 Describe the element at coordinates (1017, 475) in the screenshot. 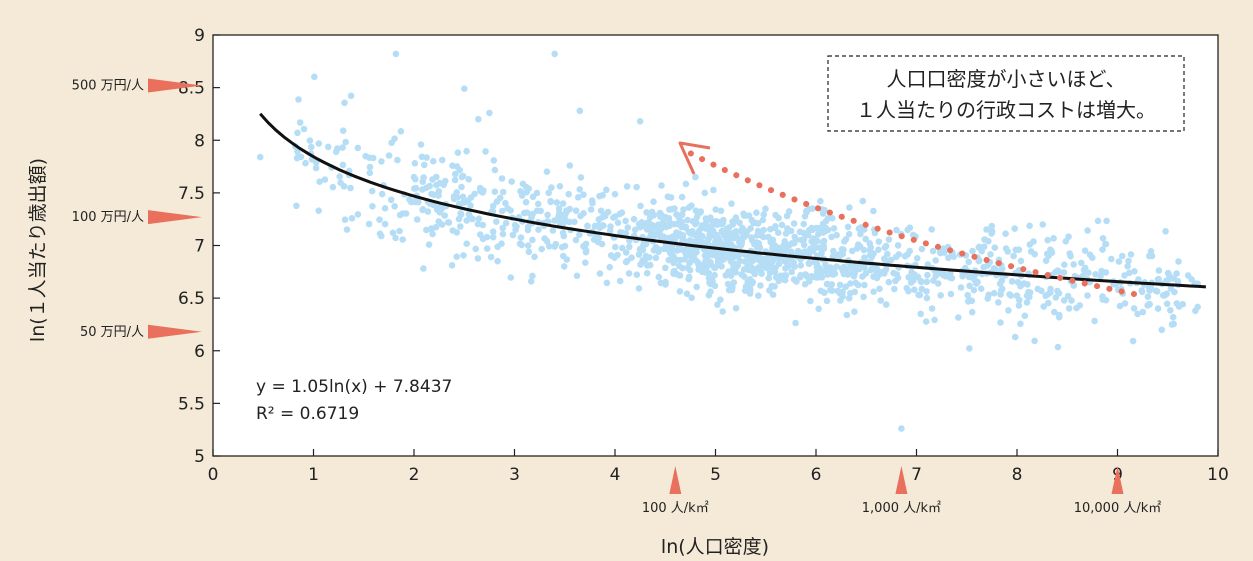

I see `x-tick-label: 8` at that location.